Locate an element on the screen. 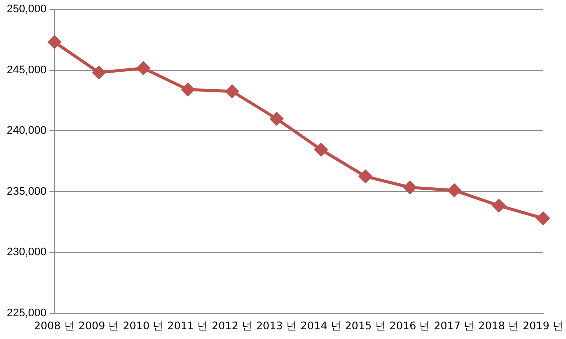  x-tick-label: 2012 년 is located at coordinates (233, 326).